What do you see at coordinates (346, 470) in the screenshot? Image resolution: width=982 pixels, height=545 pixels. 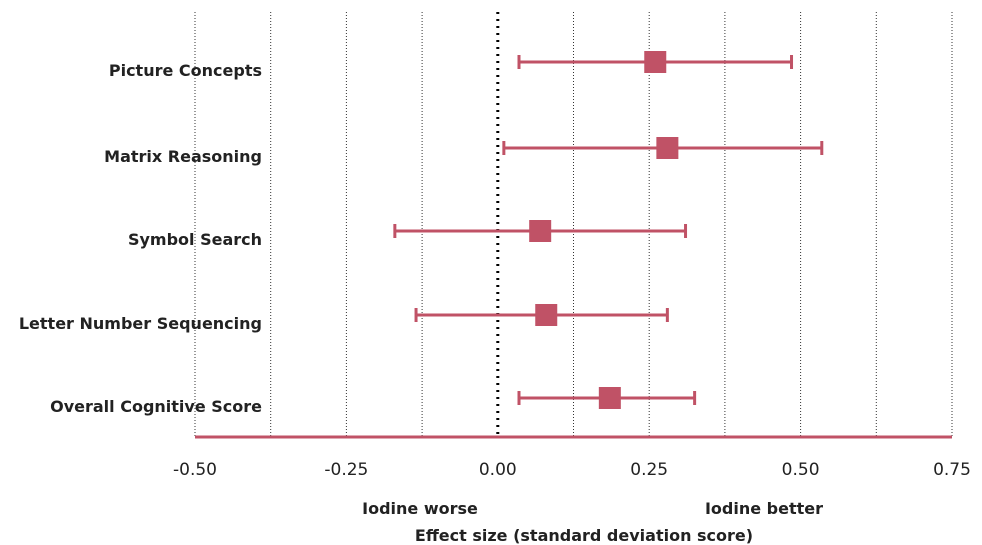 I see `x-tick-label: -0.25` at bounding box center [346, 470].